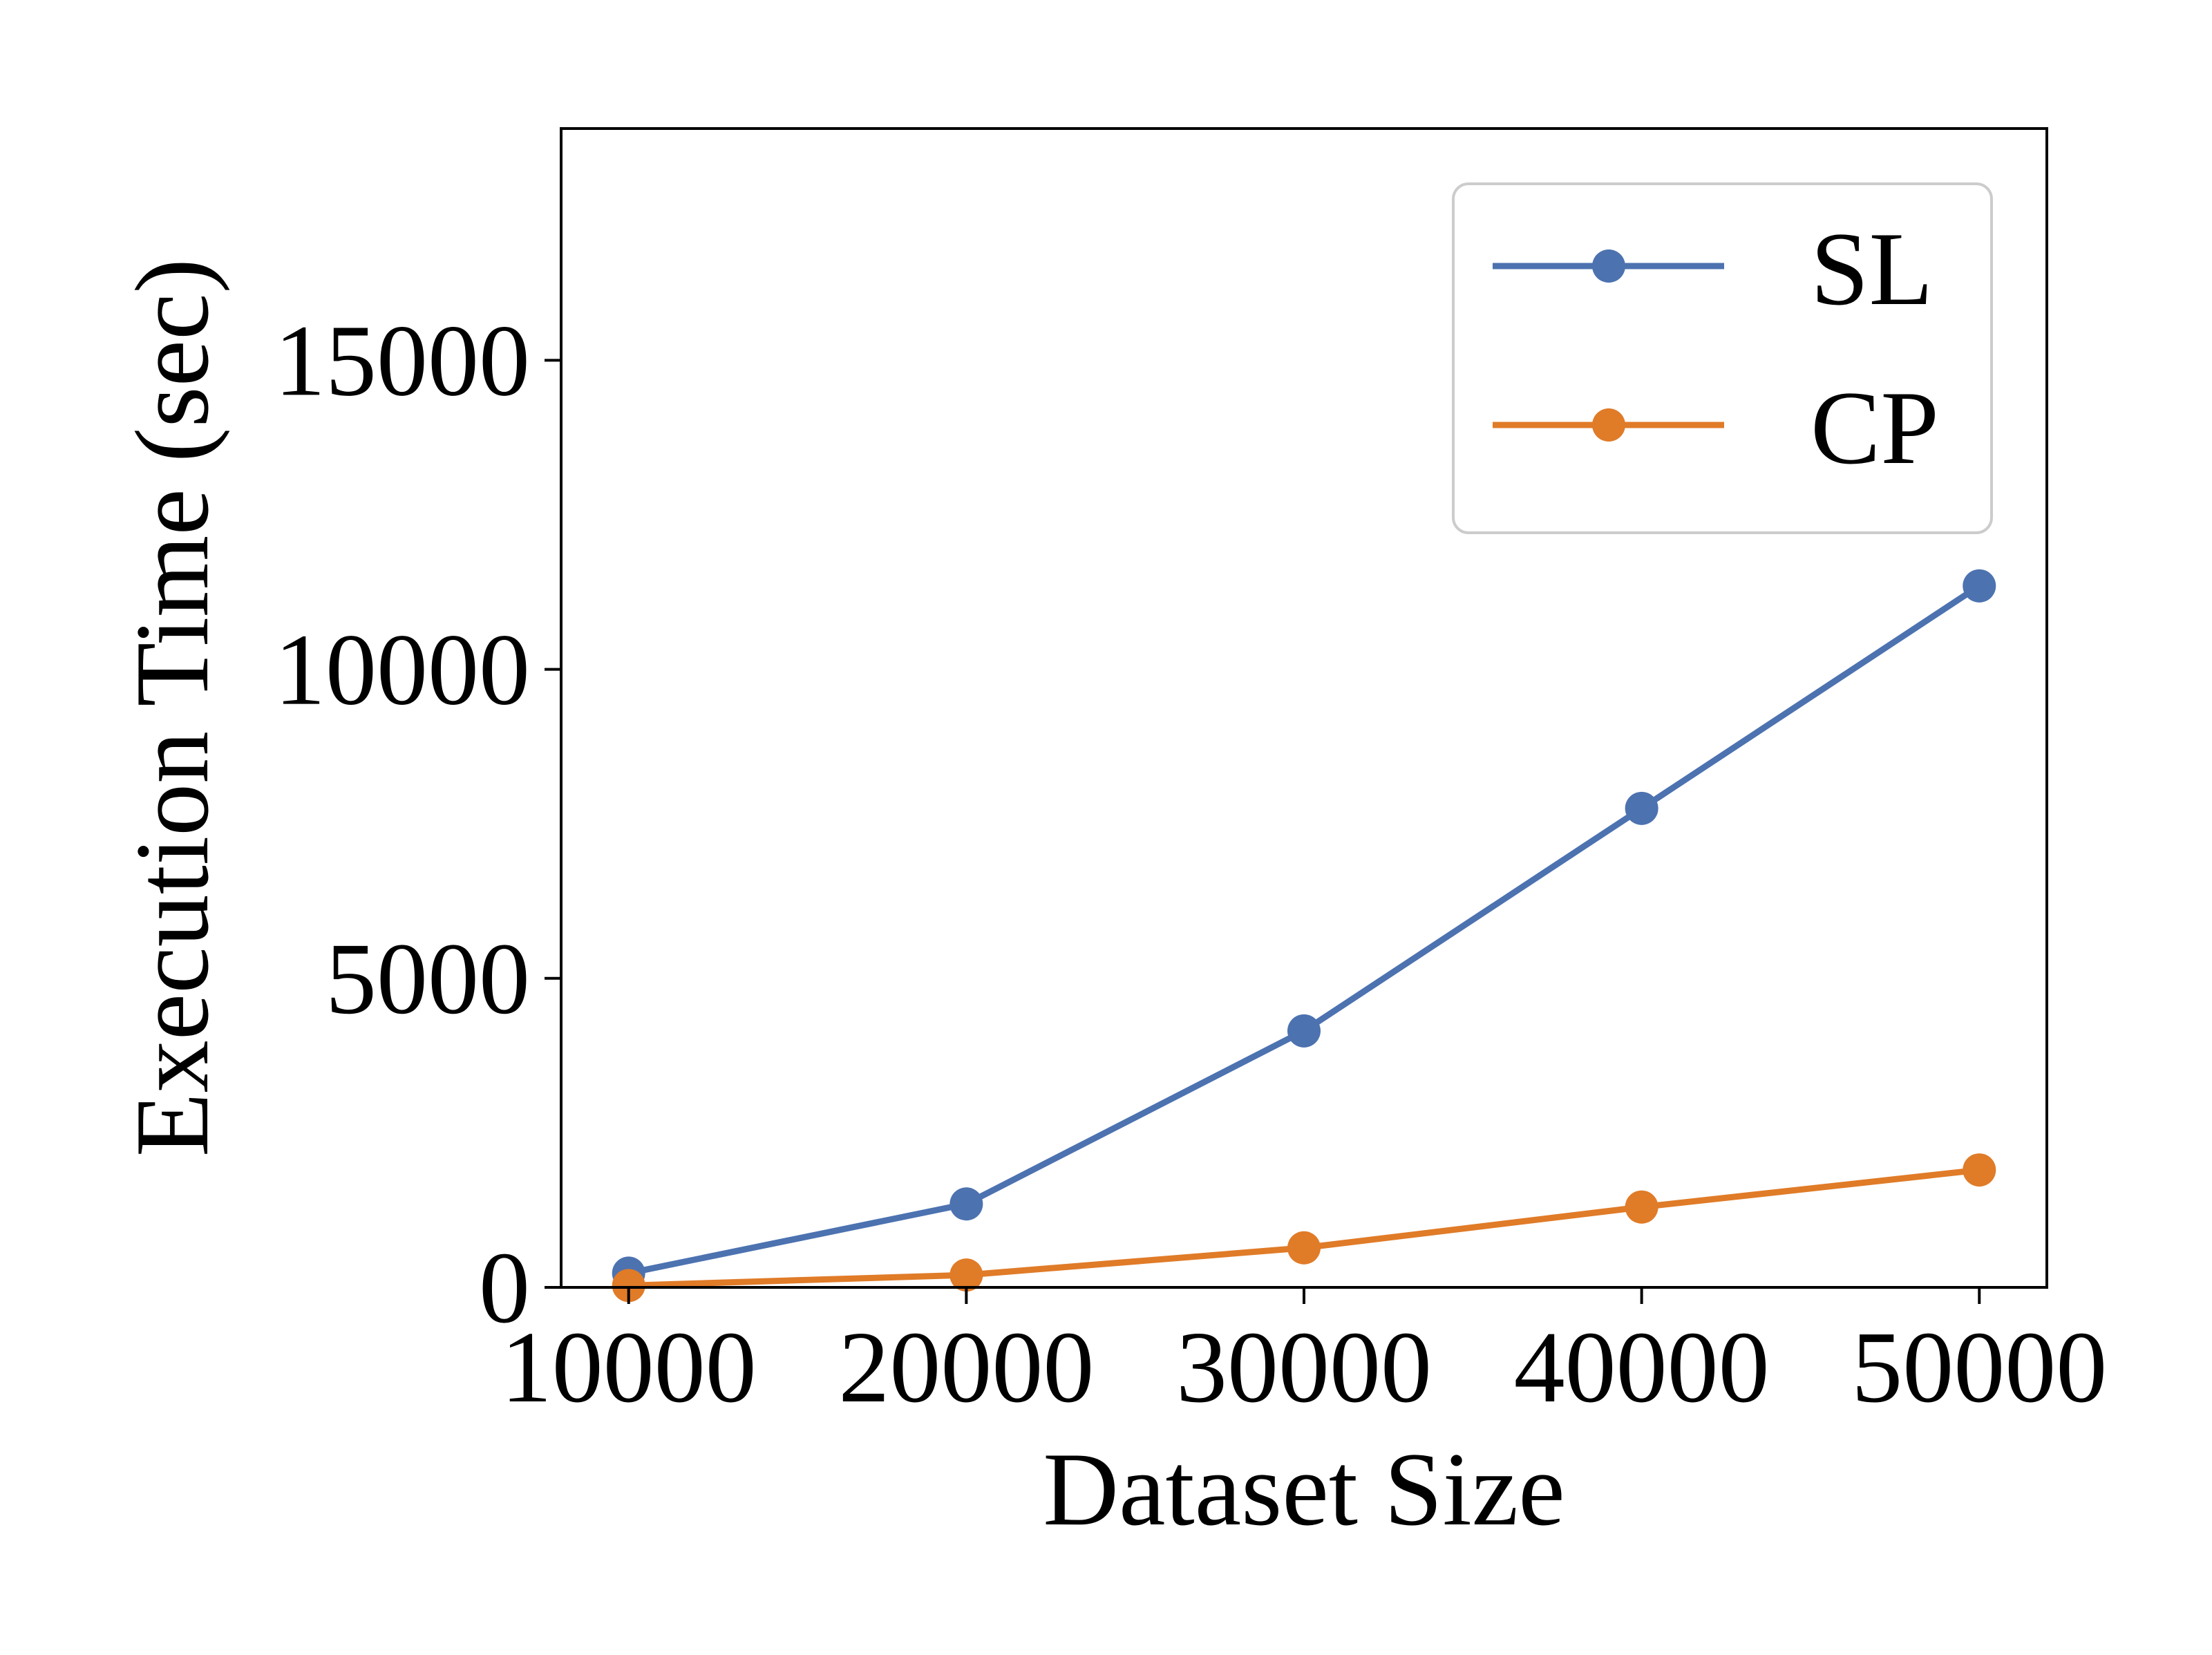 This screenshot has height=1655, width=2212. What do you see at coordinates (1872, 269) in the screenshot?
I see `legend-label-sl: SL` at bounding box center [1872, 269].